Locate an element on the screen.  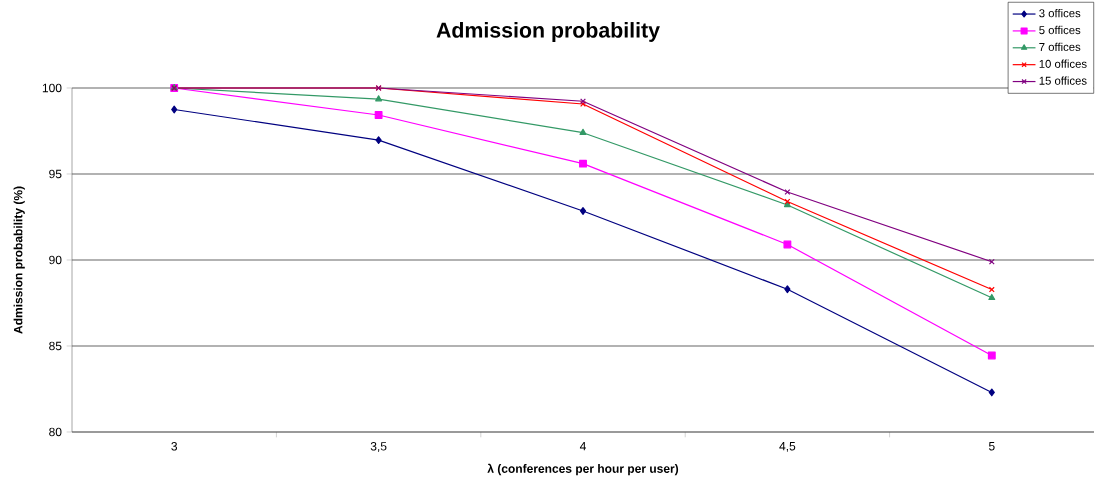
x-tick-label: 3,5 is located at coordinates (378, 447).